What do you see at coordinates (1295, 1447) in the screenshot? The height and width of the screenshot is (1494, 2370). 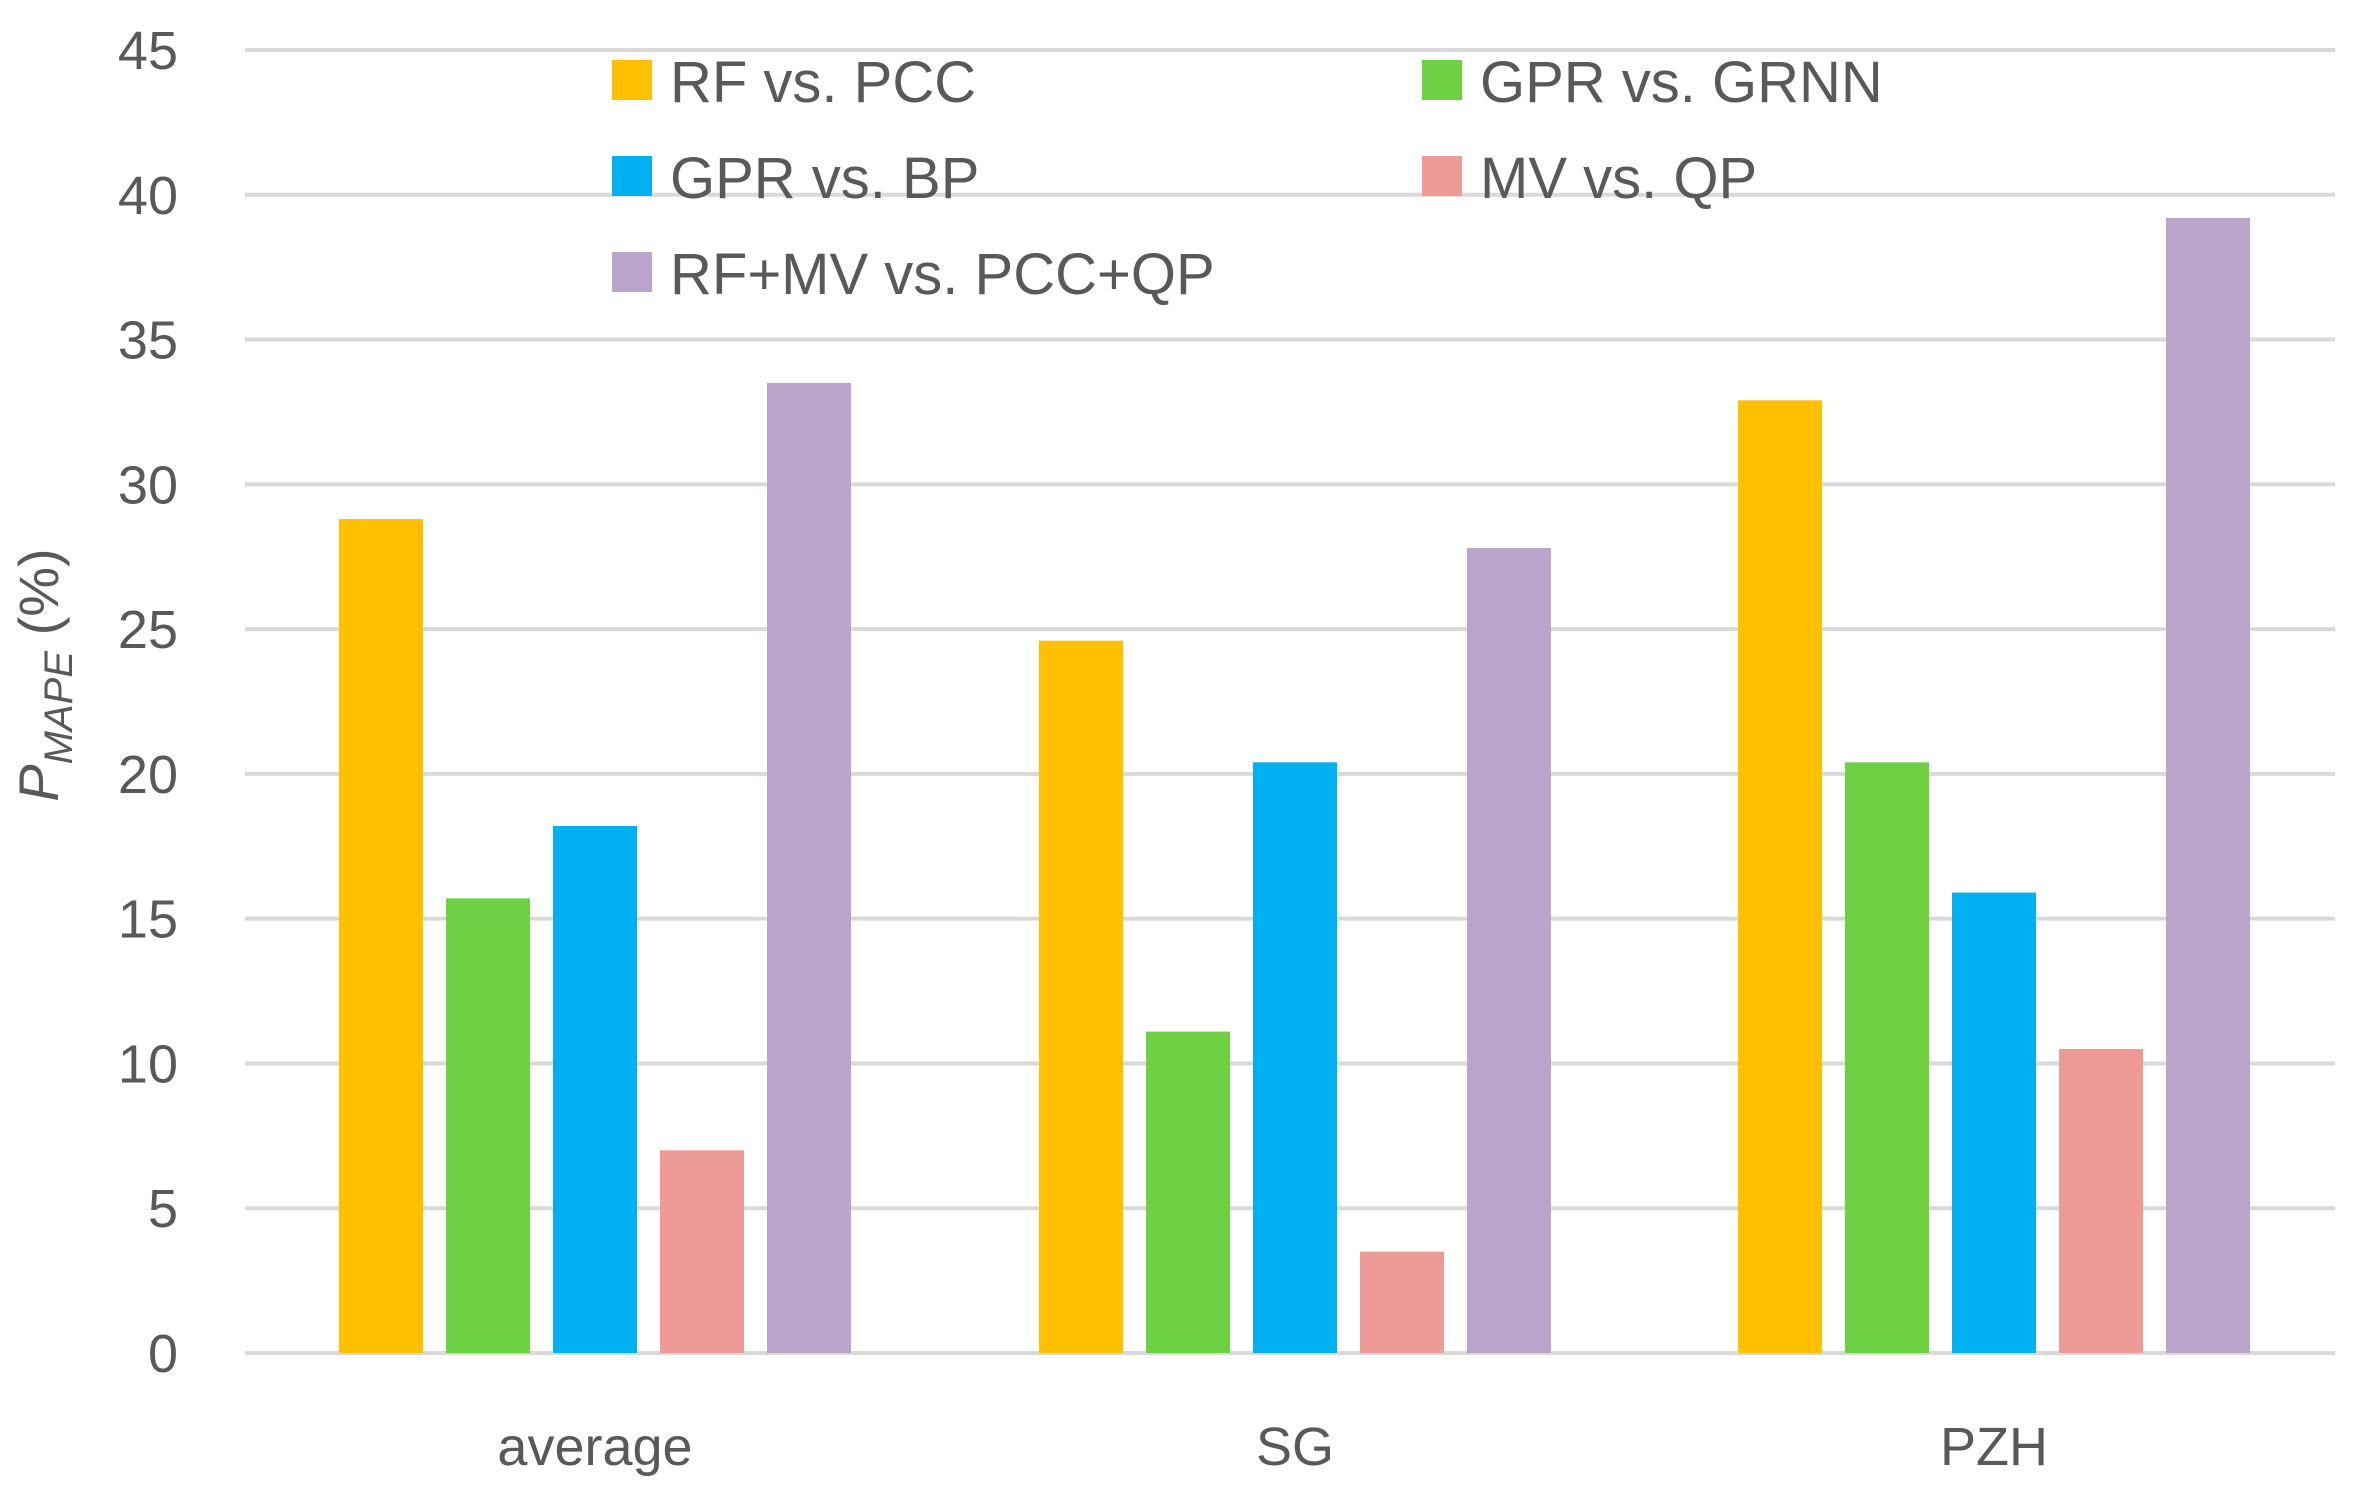 I see `x-category-label: SG` at bounding box center [1295, 1447].